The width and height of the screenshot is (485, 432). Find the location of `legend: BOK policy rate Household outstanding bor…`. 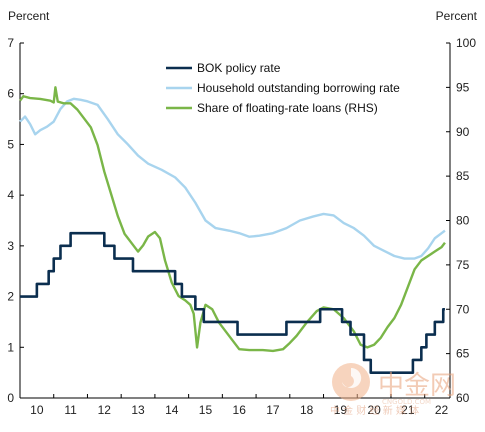

legend: BOK policy rate Household outstanding bor… is located at coordinates (283, 88).